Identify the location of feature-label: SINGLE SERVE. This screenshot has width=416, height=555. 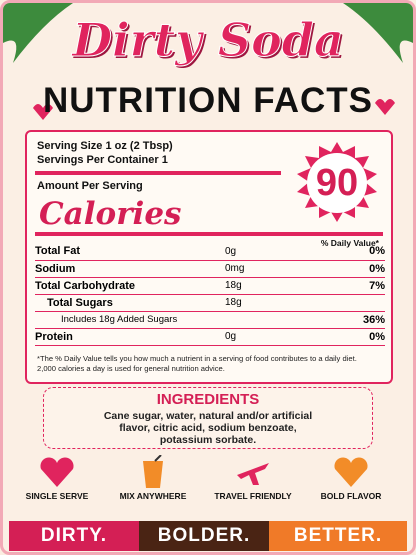
(57, 496).